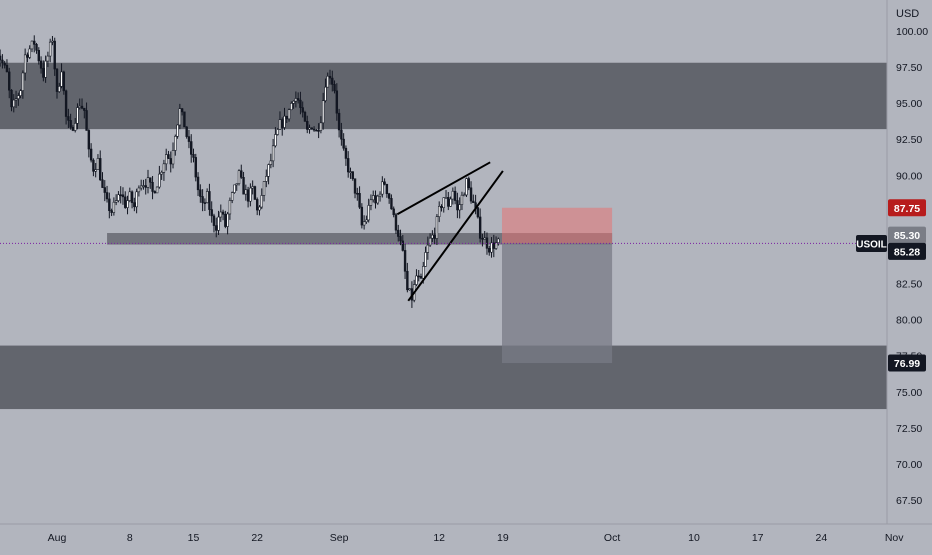 The height and width of the screenshot is (555, 932). Describe the element at coordinates (909, 176) in the screenshot. I see `price-tick-label: 90.00` at that location.